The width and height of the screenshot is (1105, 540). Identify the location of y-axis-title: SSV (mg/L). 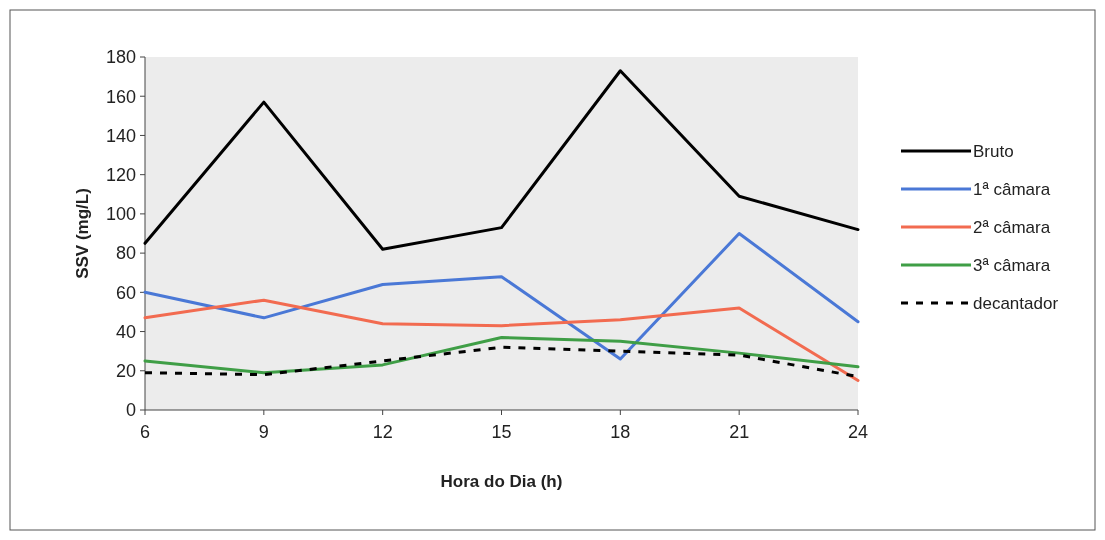
(82, 233).